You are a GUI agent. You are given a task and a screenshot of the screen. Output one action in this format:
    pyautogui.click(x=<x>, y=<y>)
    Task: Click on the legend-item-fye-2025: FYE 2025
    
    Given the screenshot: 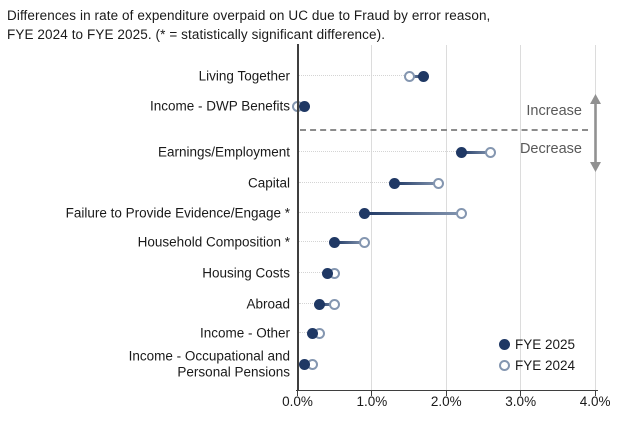 What is the action you would take?
    pyautogui.click(x=537, y=344)
    